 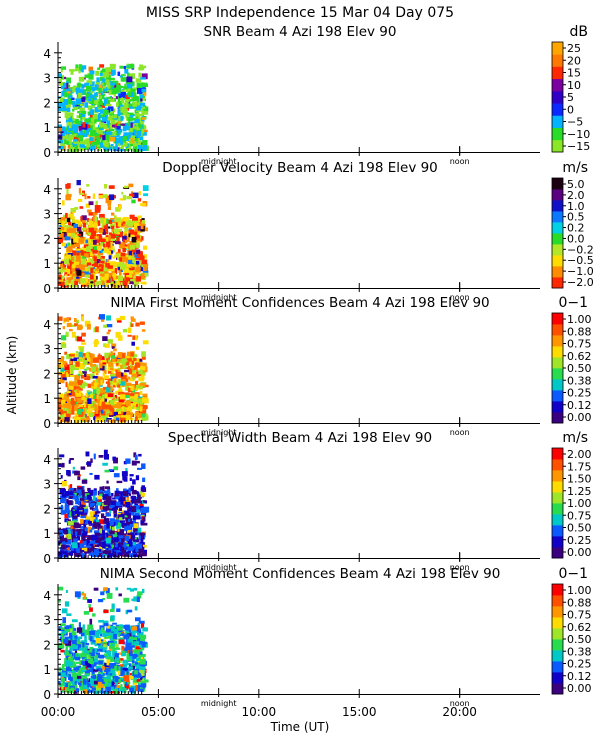 What do you see at coordinates (460, 432) in the screenshot?
I see `time-marker-label: noon` at bounding box center [460, 432].